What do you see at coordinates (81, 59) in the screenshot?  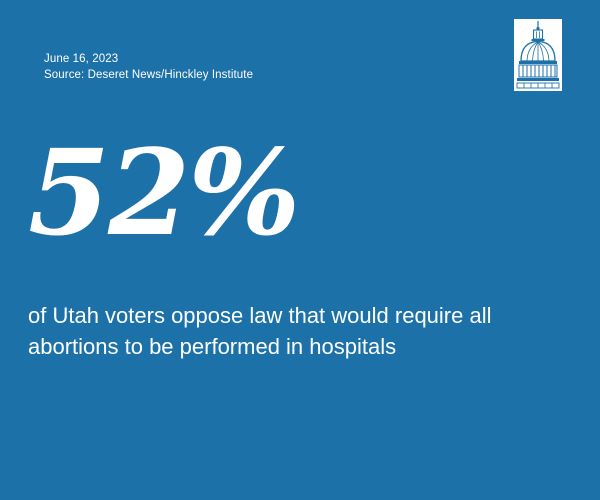 I see `date-label: June 16, 2023` at bounding box center [81, 59].